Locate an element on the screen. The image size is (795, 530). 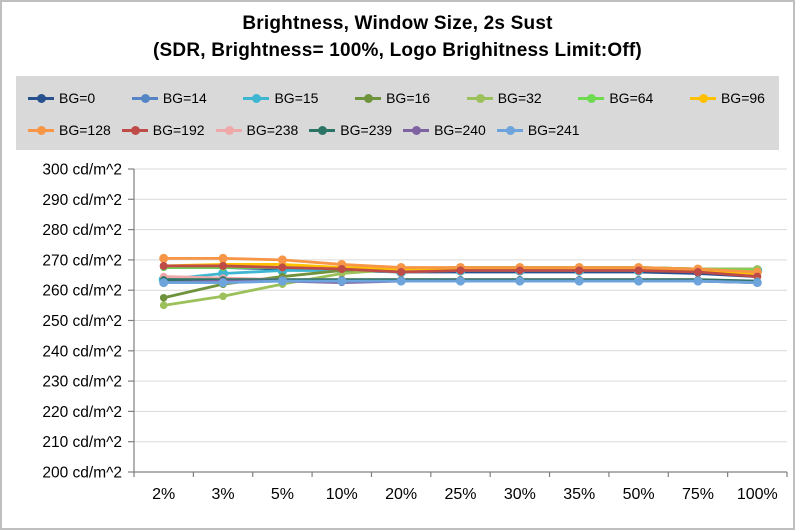
y-axis-label: 220 cd/m^2 is located at coordinates (82, 412).